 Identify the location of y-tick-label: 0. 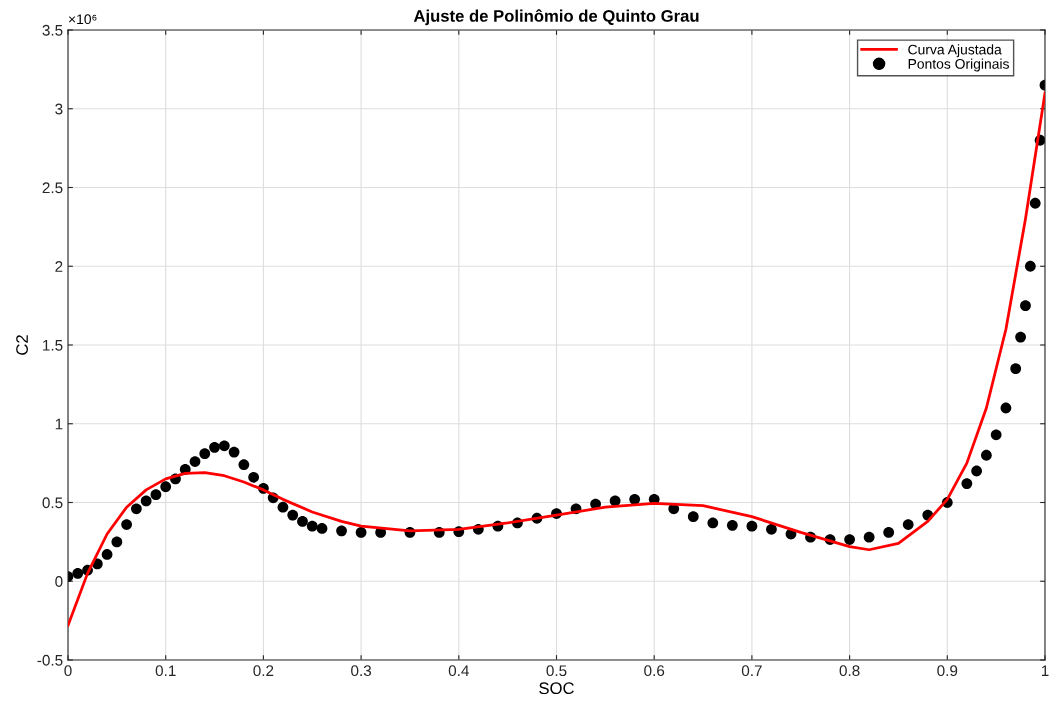
(59, 581).